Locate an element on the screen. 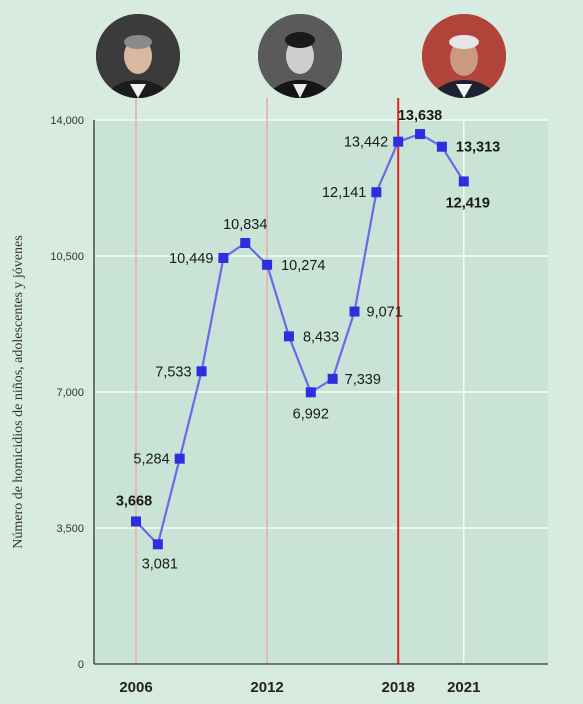 The image size is (583, 704). portrait-2012 is located at coordinates (300, 56).